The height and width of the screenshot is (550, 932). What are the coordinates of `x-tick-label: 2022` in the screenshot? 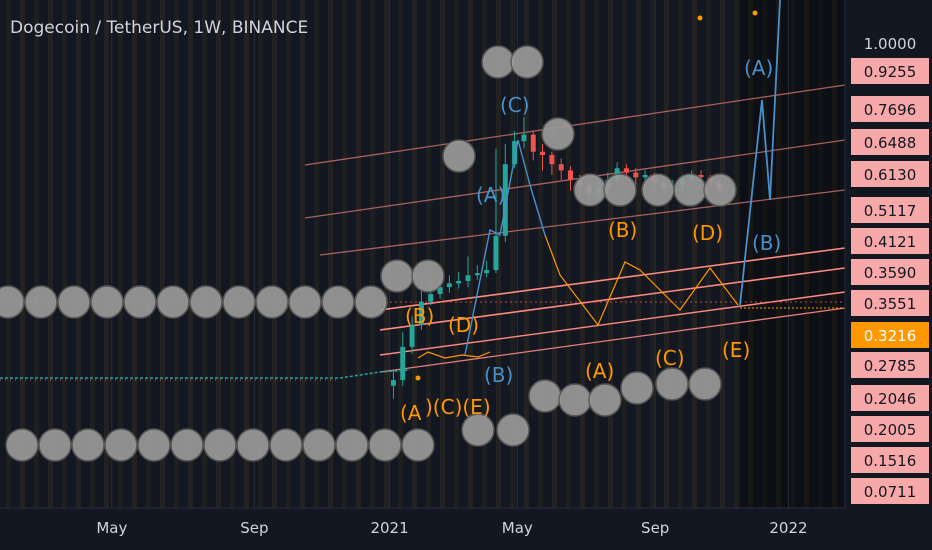 It's located at (788, 528).